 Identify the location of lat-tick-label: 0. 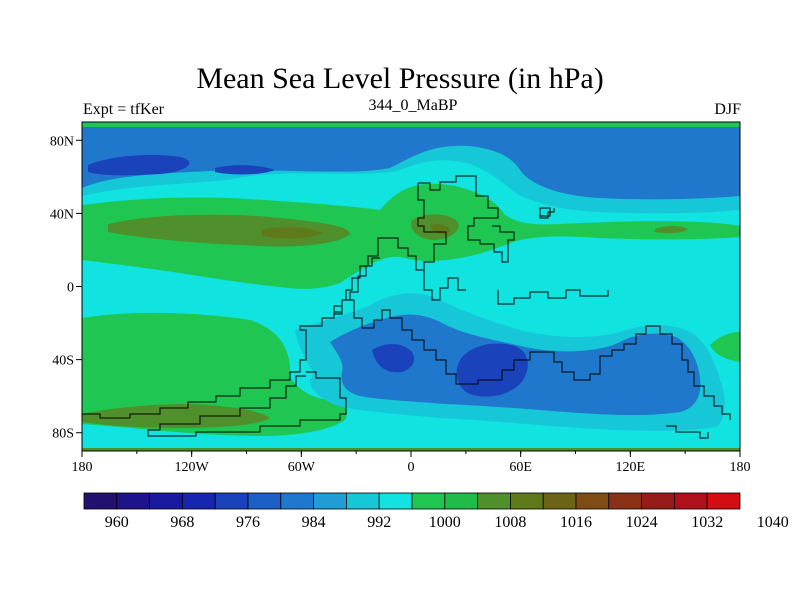
(70, 288).